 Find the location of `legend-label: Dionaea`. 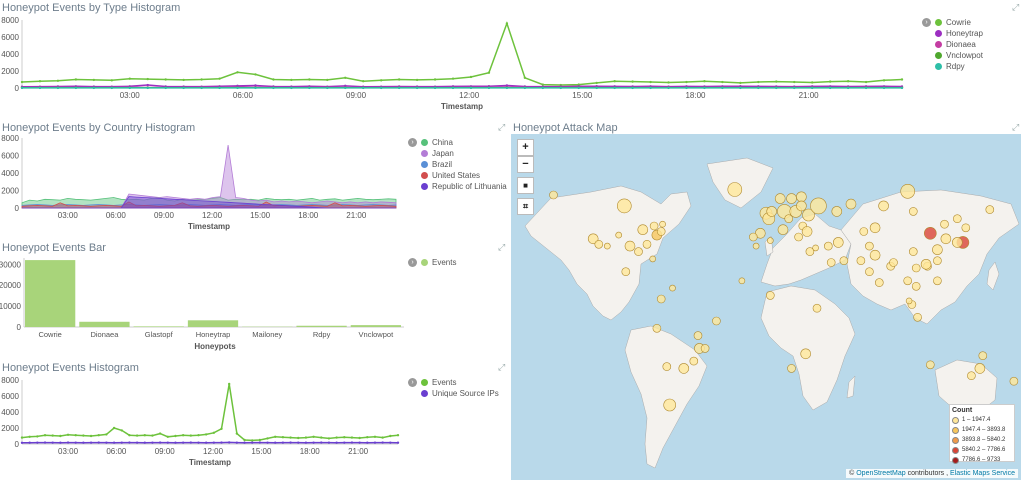

legend-label: Dionaea is located at coordinates (961, 44).